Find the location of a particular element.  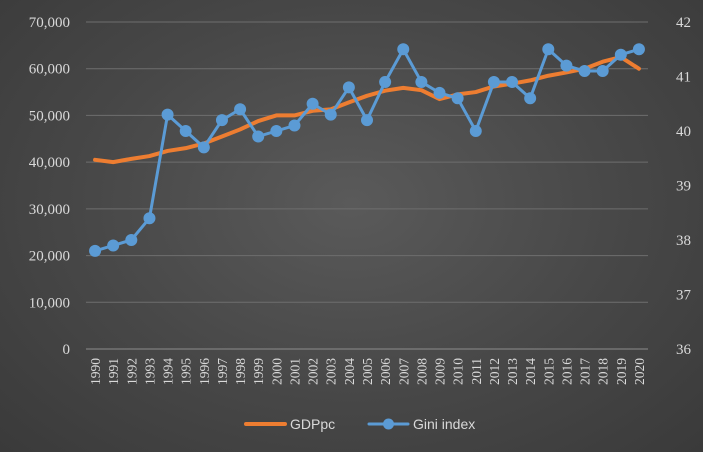

x-tick-label: 2011 is located at coordinates (476, 371).